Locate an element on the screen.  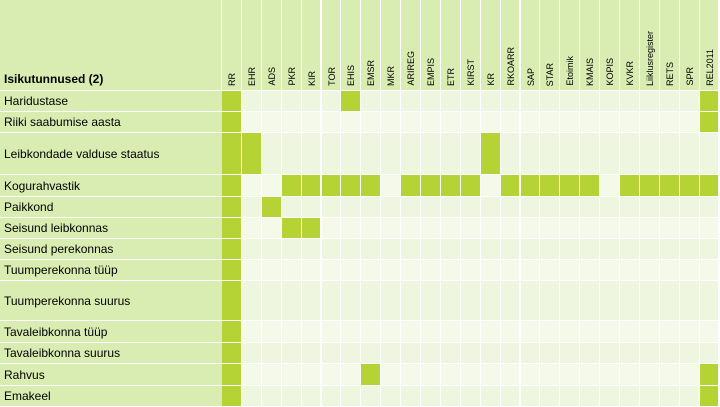
column-header-pkr: PKR is located at coordinates (291, 45).